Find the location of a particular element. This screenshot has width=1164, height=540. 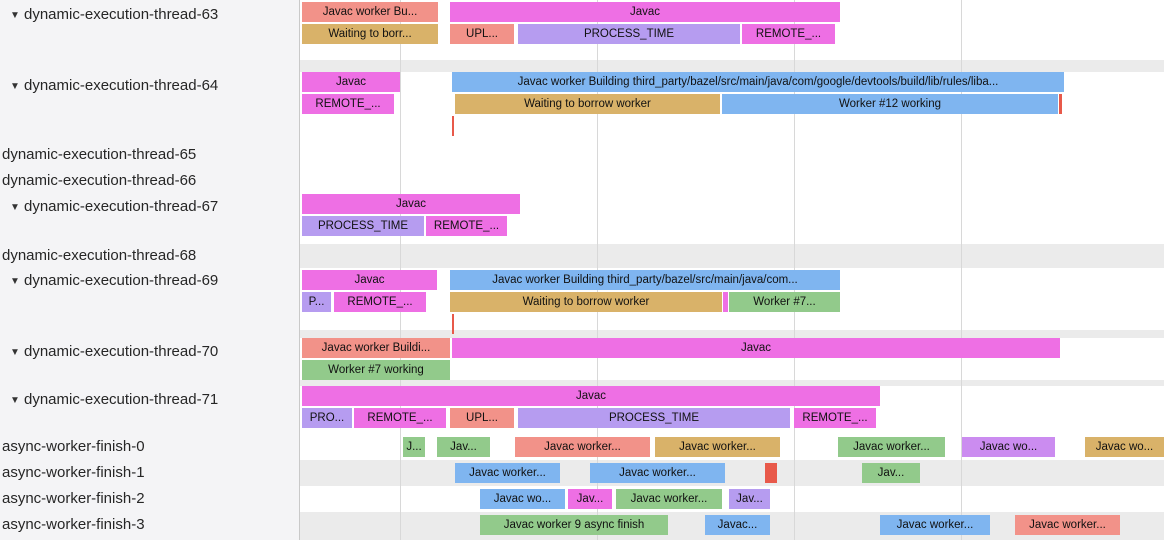

track-label: dynamic-execution-thread-68 is located at coordinates (99, 256).